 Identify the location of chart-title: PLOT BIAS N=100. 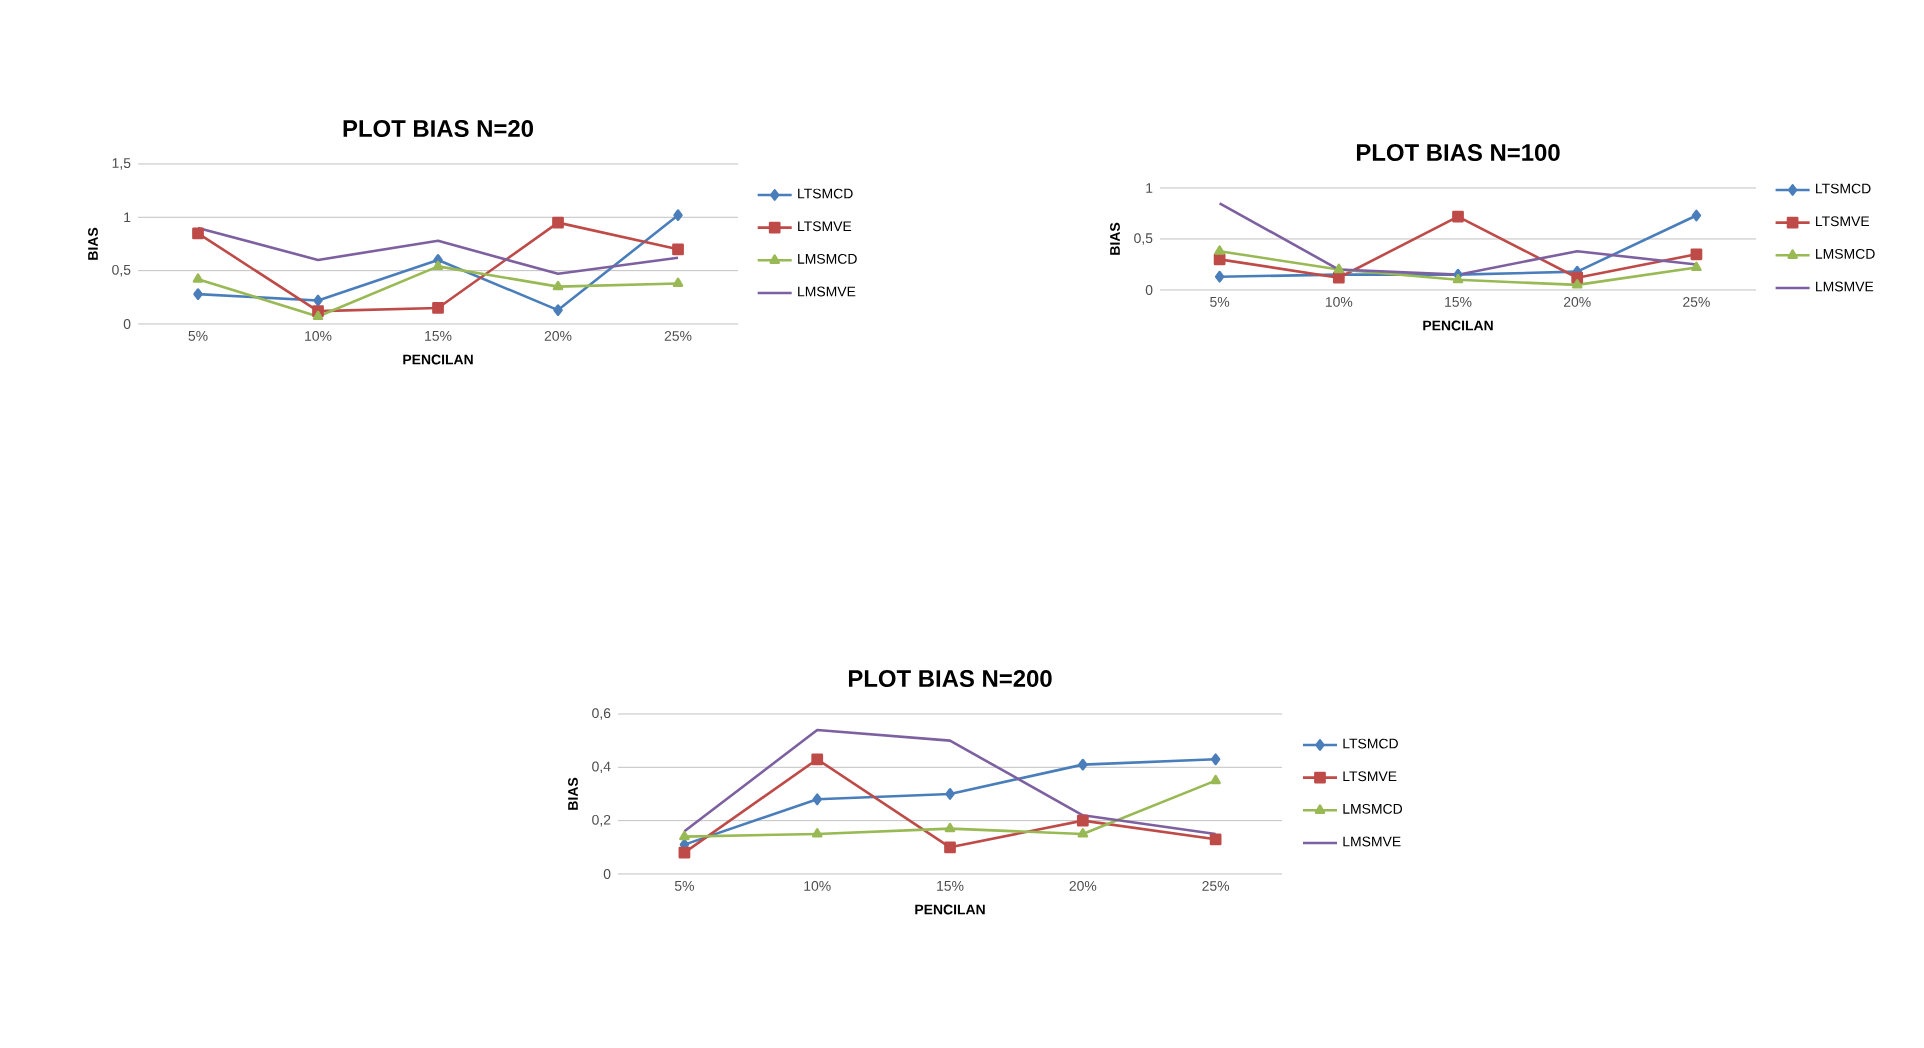
(1458, 152).